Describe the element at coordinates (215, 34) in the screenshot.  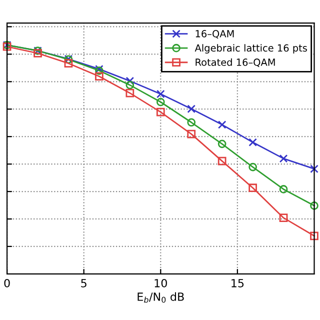
I see `legend-label: 16–QAM` at that location.